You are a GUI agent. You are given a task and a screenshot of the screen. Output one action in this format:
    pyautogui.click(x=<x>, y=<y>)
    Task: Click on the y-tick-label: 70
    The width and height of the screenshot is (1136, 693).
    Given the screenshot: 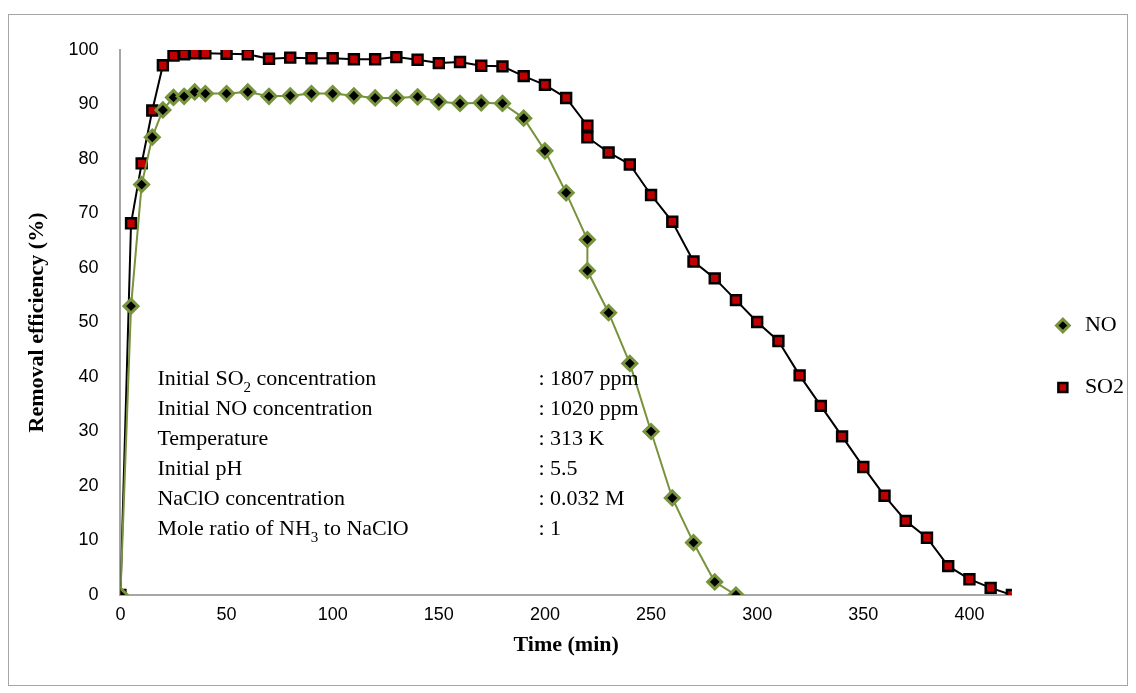 What is the action you would take?
    pyautogui.click(x=88, y=212)
    